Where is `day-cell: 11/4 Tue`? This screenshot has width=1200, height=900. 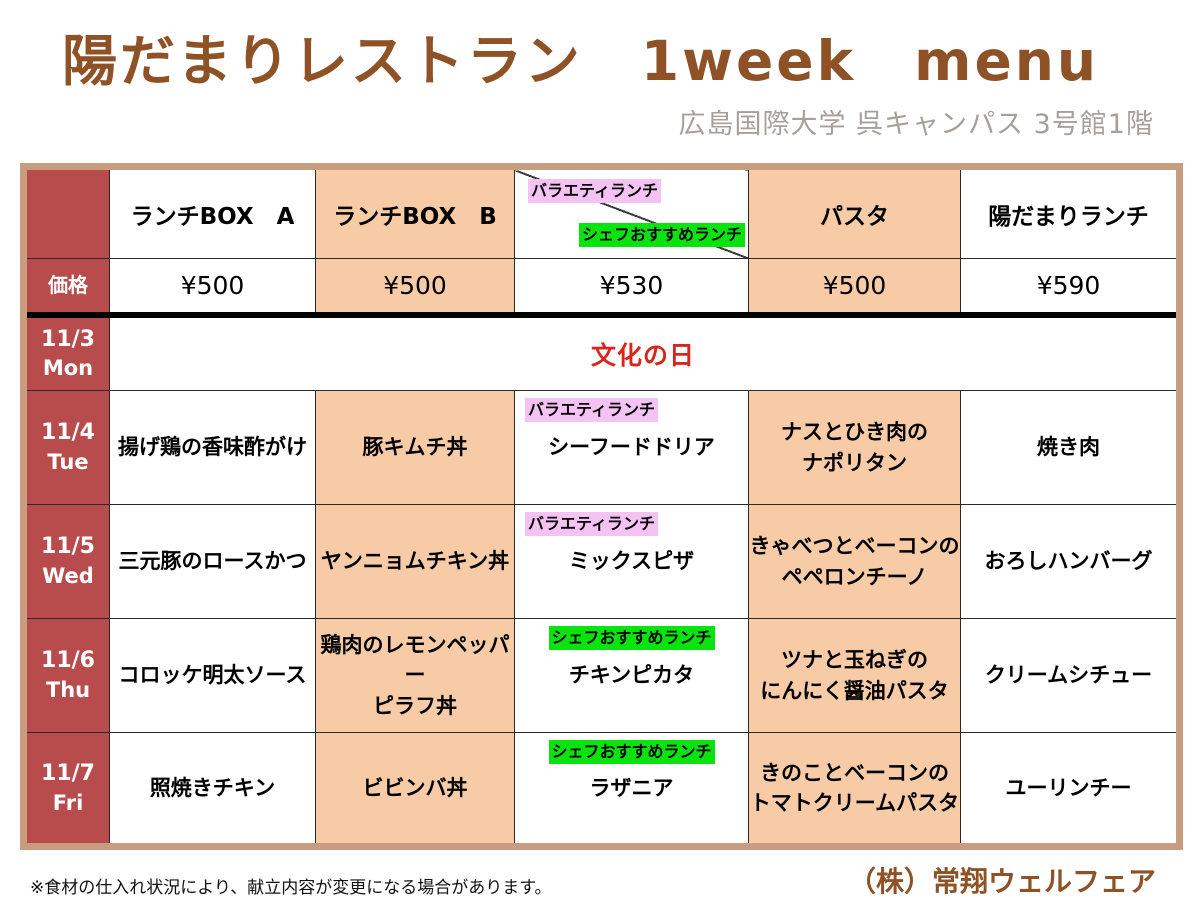
day-cell: 11/4 Tue is located at coordinates (66, 447).